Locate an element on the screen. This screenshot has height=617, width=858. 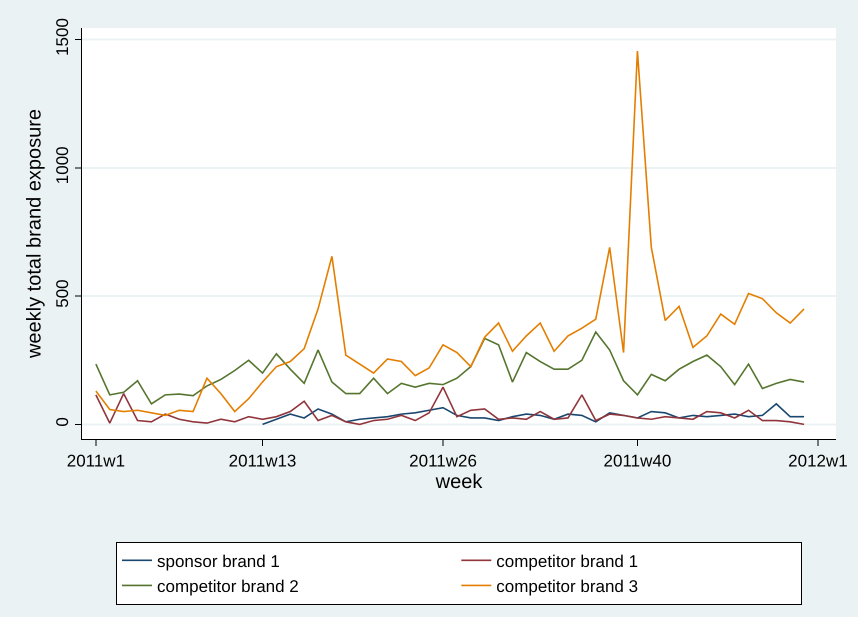
y-tick-label: 500 is located at coordinates (62, 293).